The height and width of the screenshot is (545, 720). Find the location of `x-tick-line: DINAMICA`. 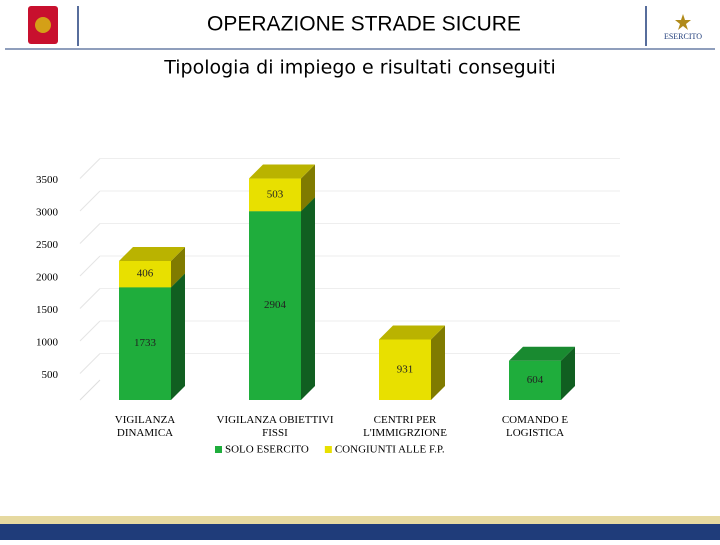

x-tick-line: DINAMICA is located at coordinates (145, 433).